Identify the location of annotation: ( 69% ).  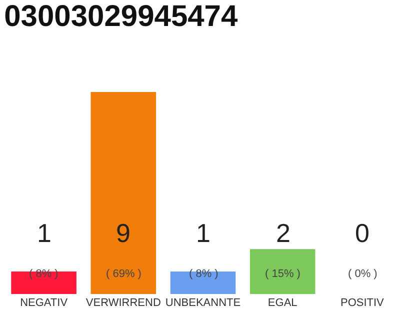
(124, 274).